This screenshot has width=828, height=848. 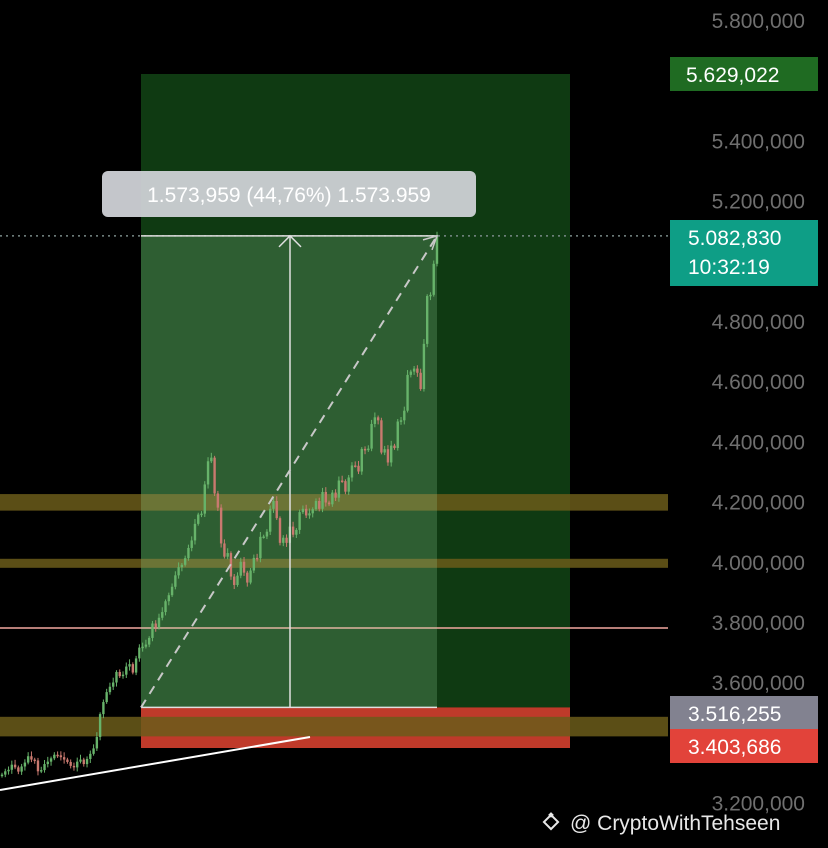 I want to click on y-tick-label: 4.000,000, so click(x=758, y=563).